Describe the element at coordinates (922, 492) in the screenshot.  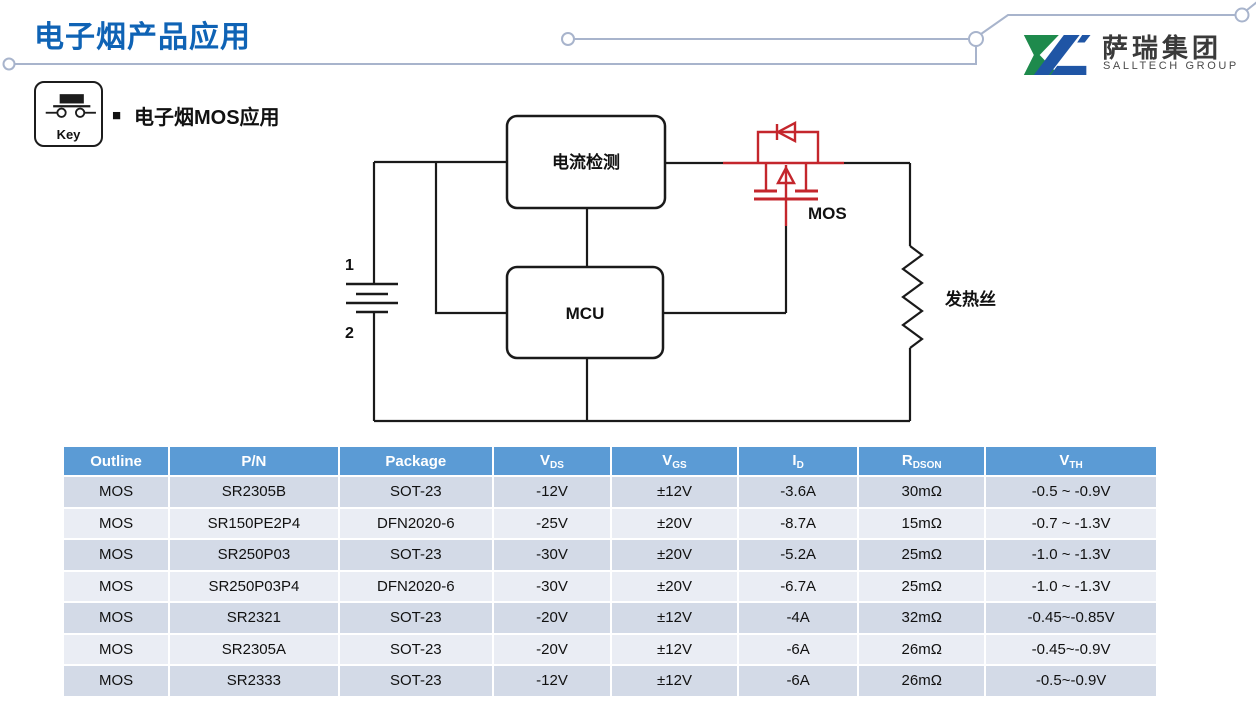
I see `table-cell: 30mΩ` at that location.